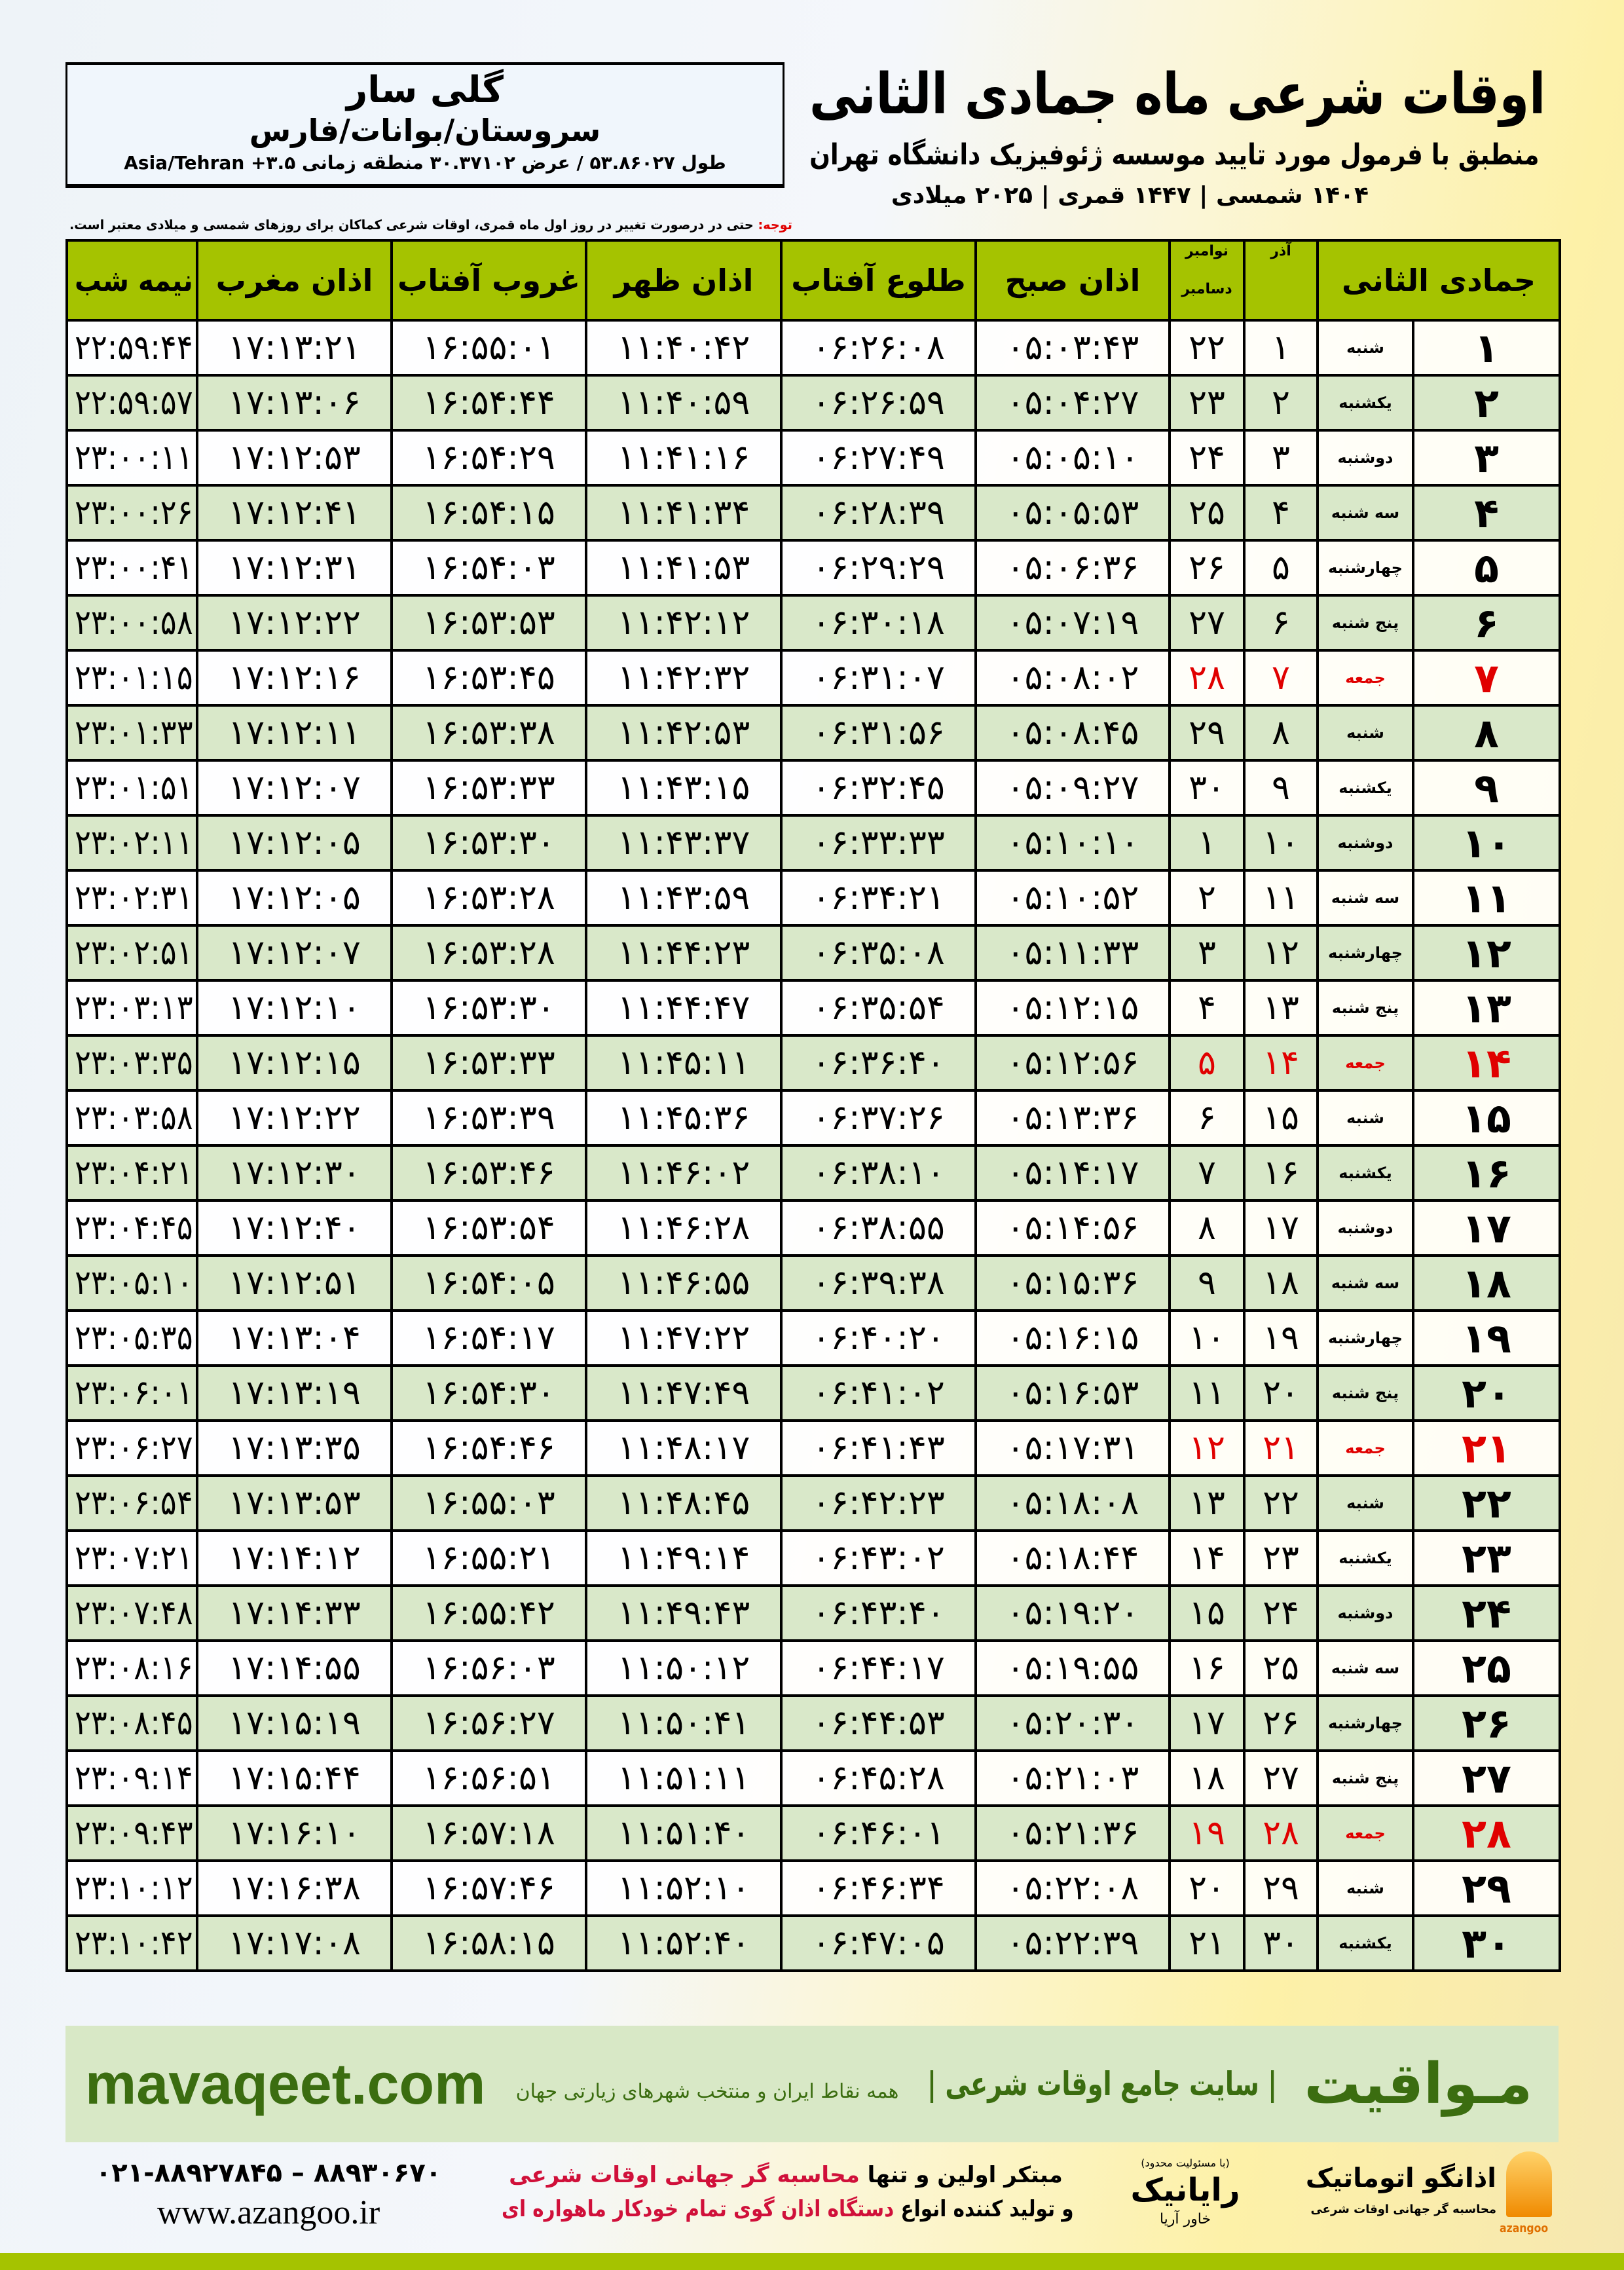 The width and height of the screenshot is (1624, 2270). Describe the element at coordinates (134, 1393) in the screenshot. I see `midnight-value: ۲۳:۰۶:۰۱` at that location.